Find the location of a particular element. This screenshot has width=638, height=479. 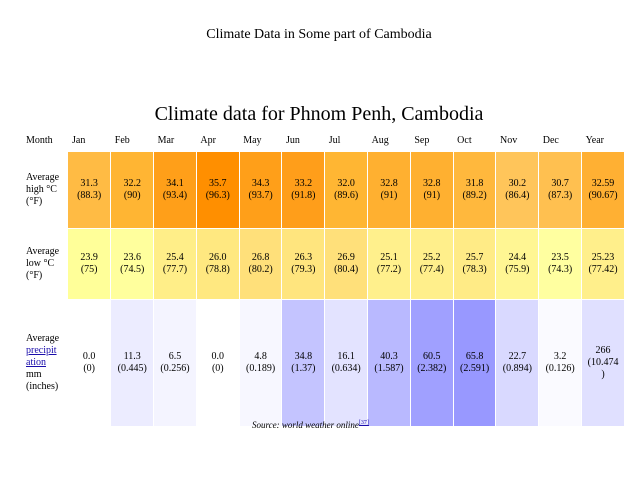

celsius-value: 25.23 is located at coordinates (603, 257).